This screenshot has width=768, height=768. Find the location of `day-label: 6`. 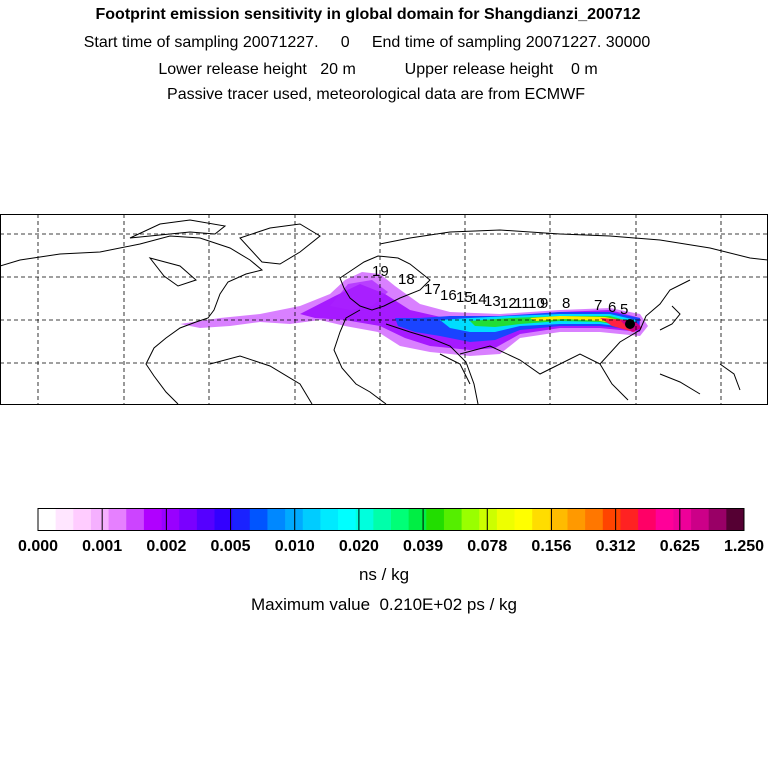

day-label: 6 is located at coordinates (612, 307).